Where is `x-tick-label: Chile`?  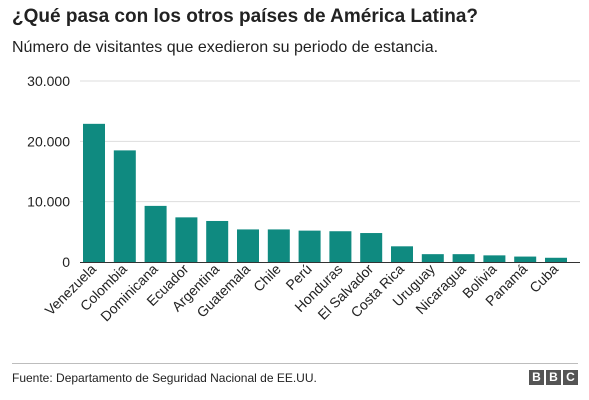
x-tick-label: Chile is located at coordinates (267, 278).